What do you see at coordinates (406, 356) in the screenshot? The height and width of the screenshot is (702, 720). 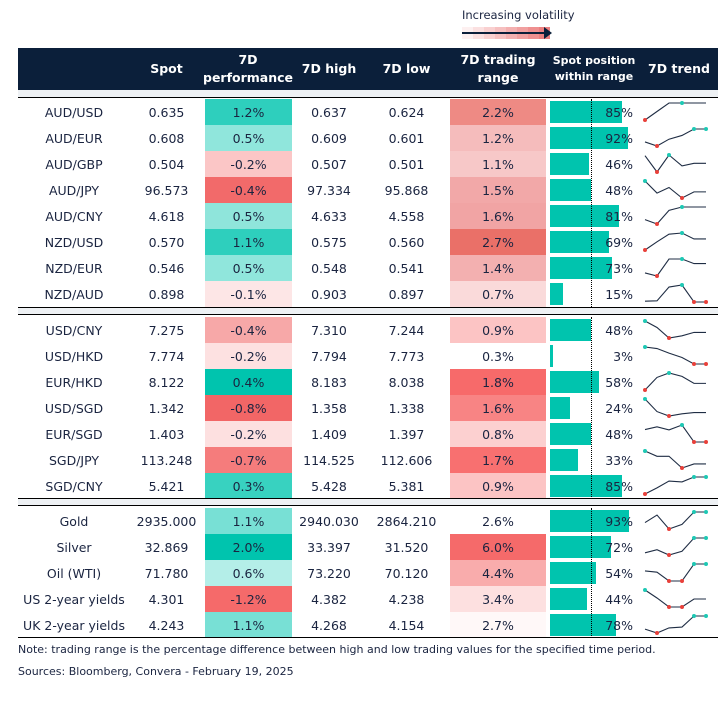 I see `low-value: 7.773` at bounding box center [406, 356].